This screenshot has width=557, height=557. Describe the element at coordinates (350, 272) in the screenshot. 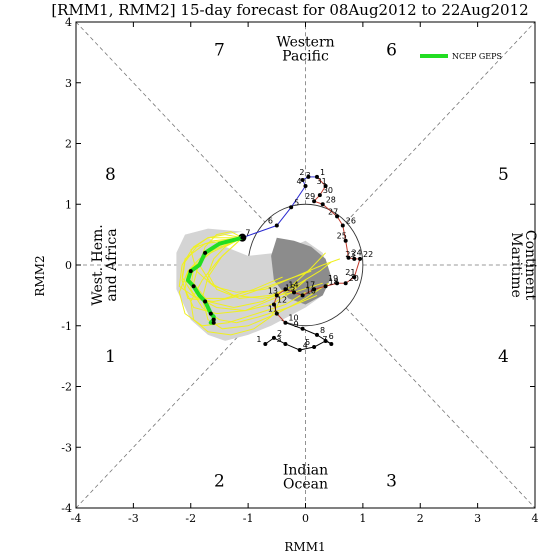

I see `observed-day-label: 21` at that location.